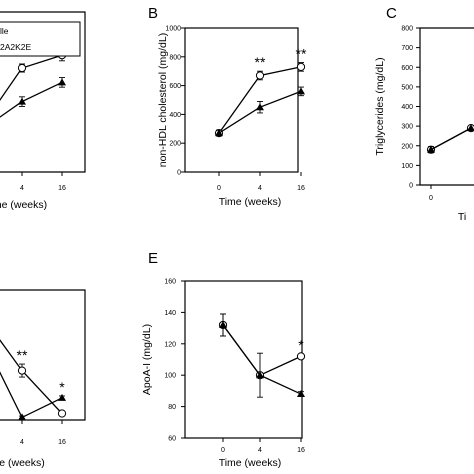 The image size is (474, 474). I want to click on y-tick-label: 160, so click(170, 282).